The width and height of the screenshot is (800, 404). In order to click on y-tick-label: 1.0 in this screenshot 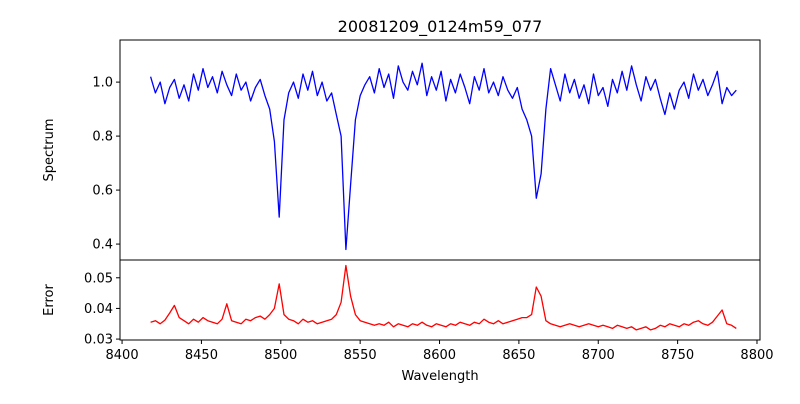, I will do `click(102, 83)`.